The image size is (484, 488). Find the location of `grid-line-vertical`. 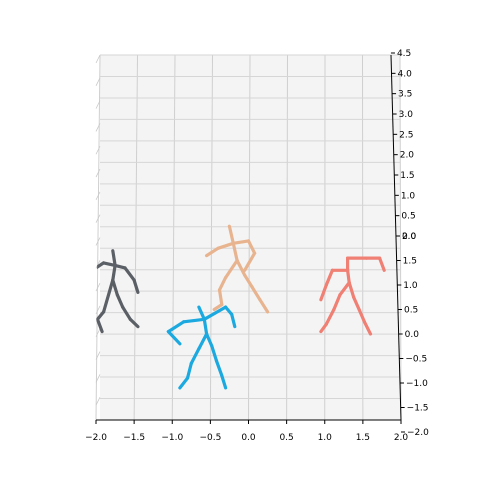

grid-line-vertical is located at coordinates (98, 237).